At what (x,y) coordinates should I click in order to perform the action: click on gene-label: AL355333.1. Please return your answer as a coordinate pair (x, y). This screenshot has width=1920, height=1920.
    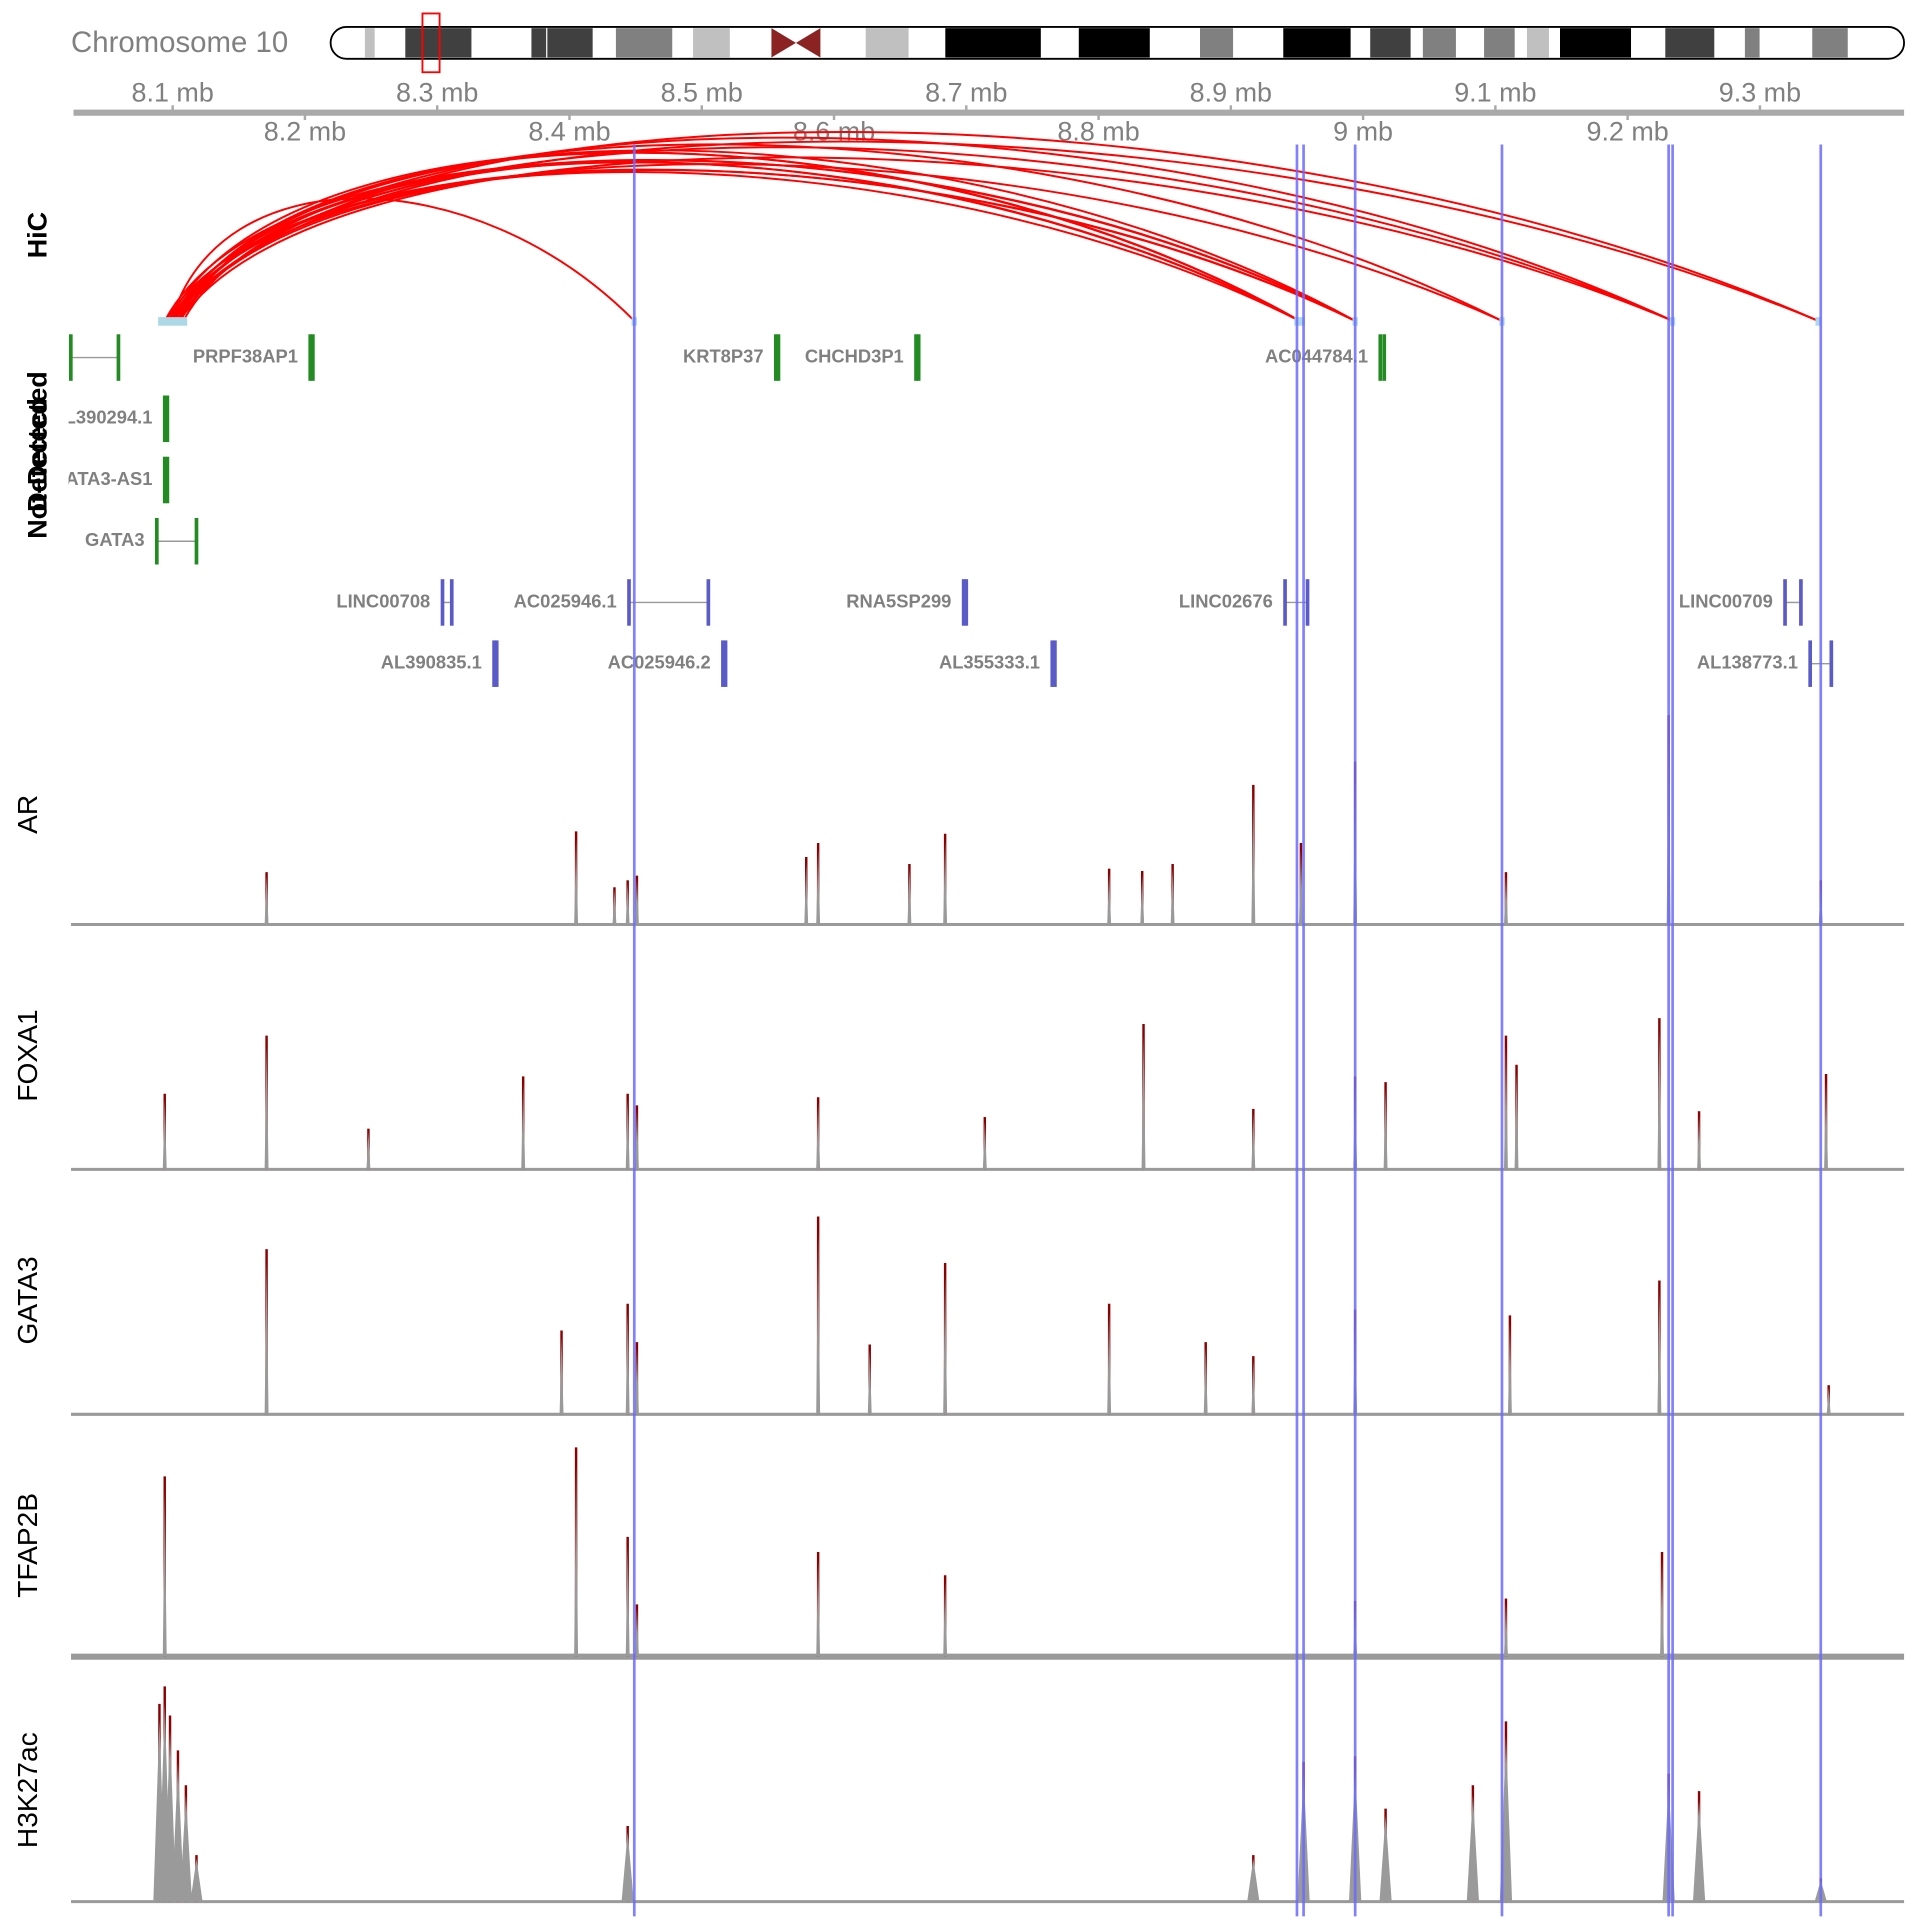
    Looking at the image, I should click on (989, 662).